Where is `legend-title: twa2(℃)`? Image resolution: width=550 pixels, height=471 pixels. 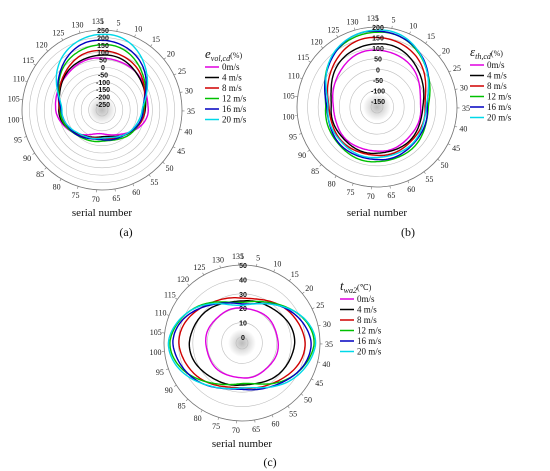
legend-title: twa2(℃) is located at coordinates (356, 286).